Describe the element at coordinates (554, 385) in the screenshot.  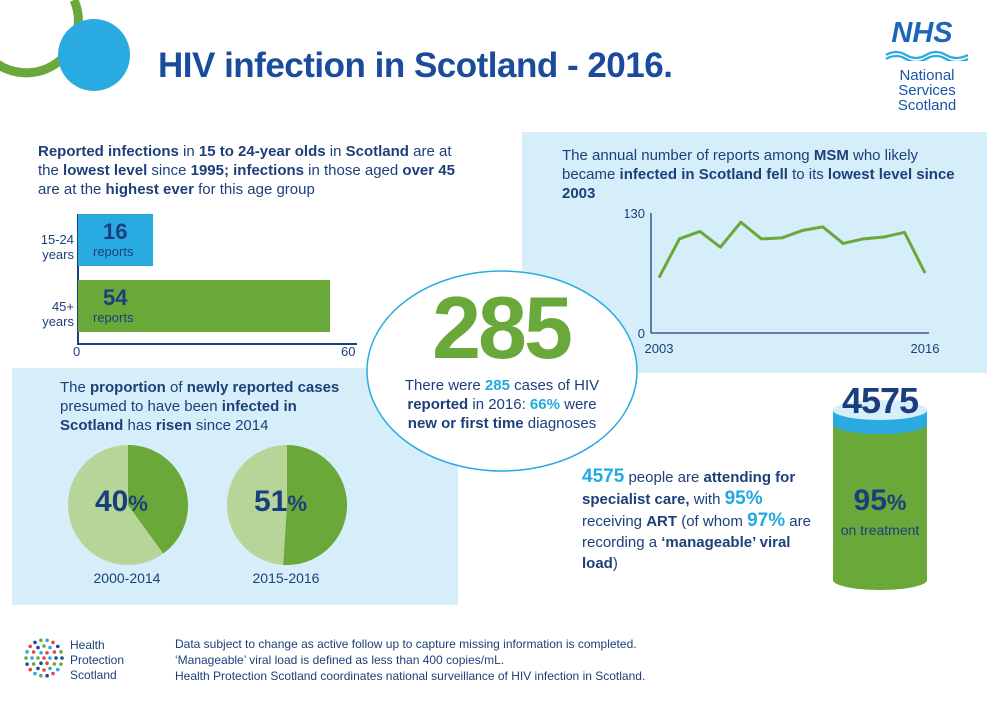
I see `text-segment: cases of HIV` at that location.